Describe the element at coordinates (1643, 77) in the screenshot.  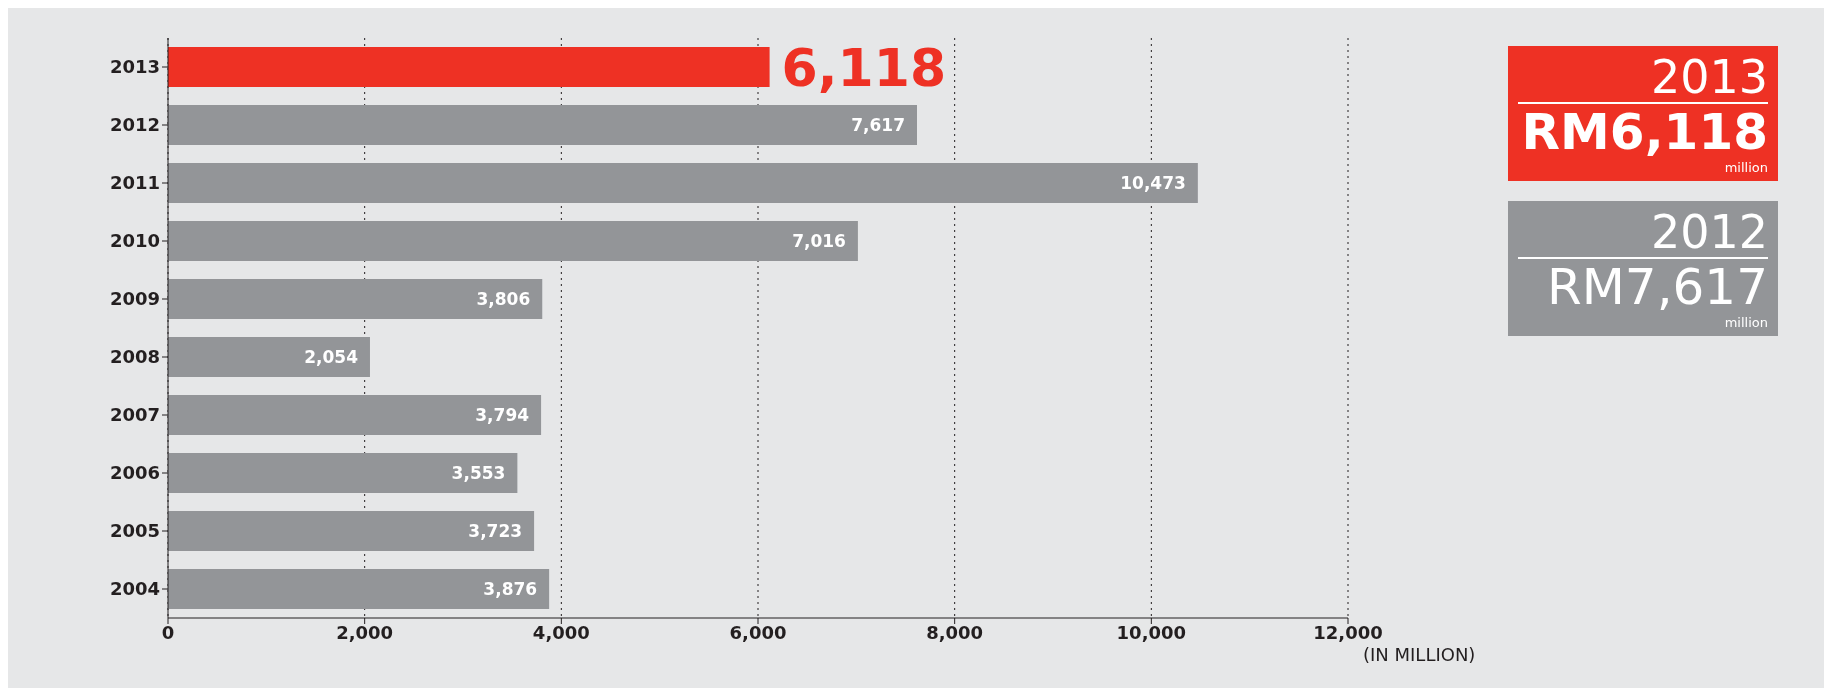
I see `text: 2013` at that location.